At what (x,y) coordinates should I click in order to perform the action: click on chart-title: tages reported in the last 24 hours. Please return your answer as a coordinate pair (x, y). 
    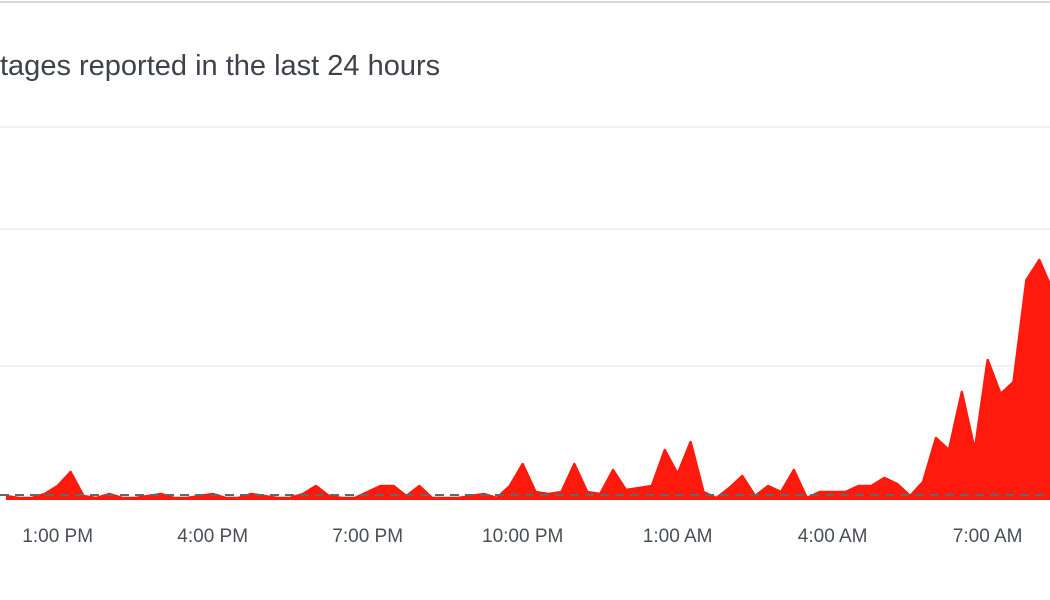
    Looking at the image, I should click on (220, 66).